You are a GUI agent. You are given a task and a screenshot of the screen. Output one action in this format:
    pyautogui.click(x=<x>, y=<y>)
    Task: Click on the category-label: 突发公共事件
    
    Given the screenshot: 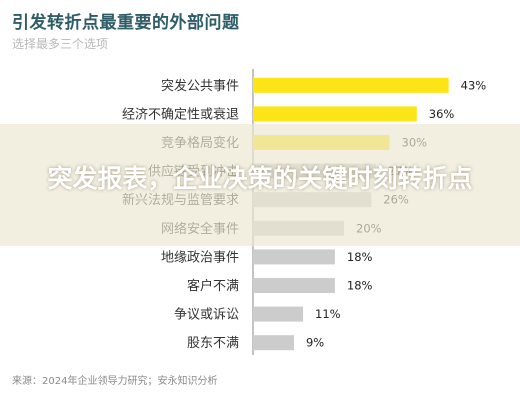 What is the action you would take?
    pyautogui.click(x=200, y=86)
    